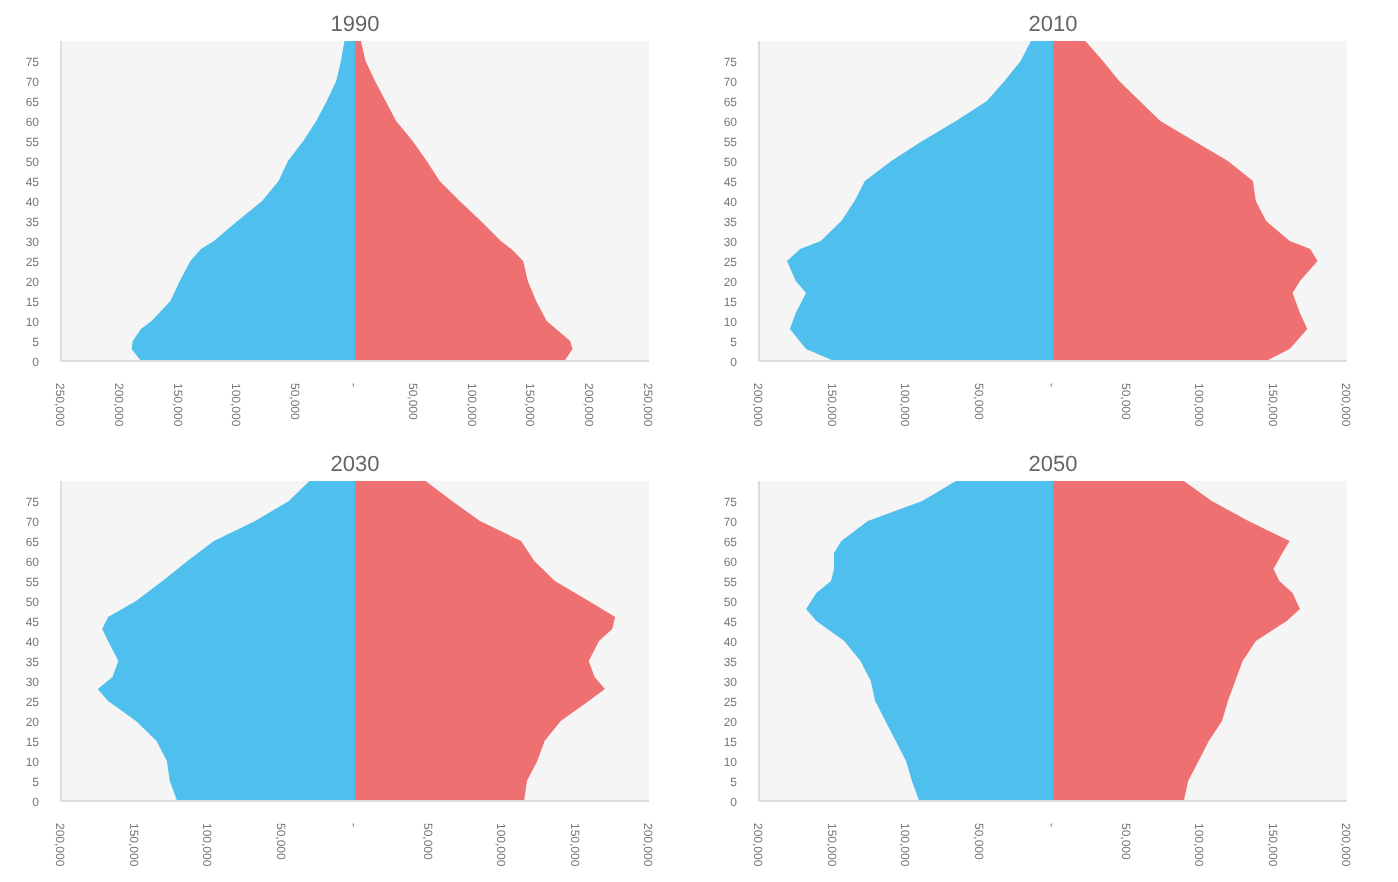  What do you see at coordinates (355, 25) in the screenshot?
I see `chart-title: 1990` at bounding box center [355, 25].